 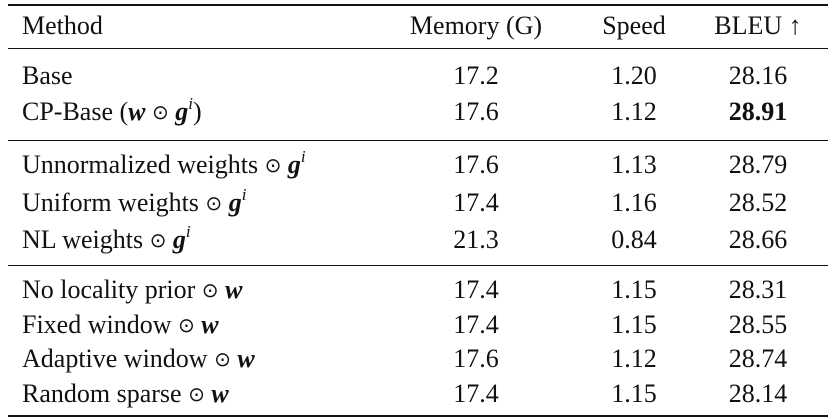 I want to click on method-cell: Fixed window ⊙ w, so click(x=120, y=324).